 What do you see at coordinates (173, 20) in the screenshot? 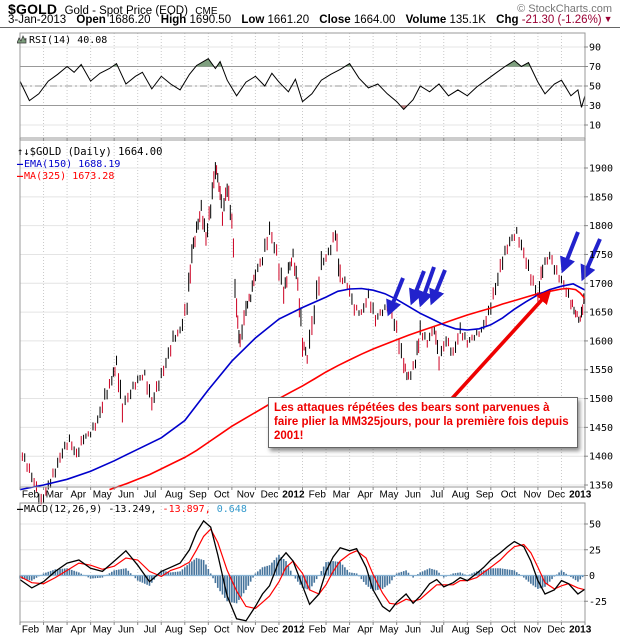
I see `high-label: High` at bounding box center [173, 20].